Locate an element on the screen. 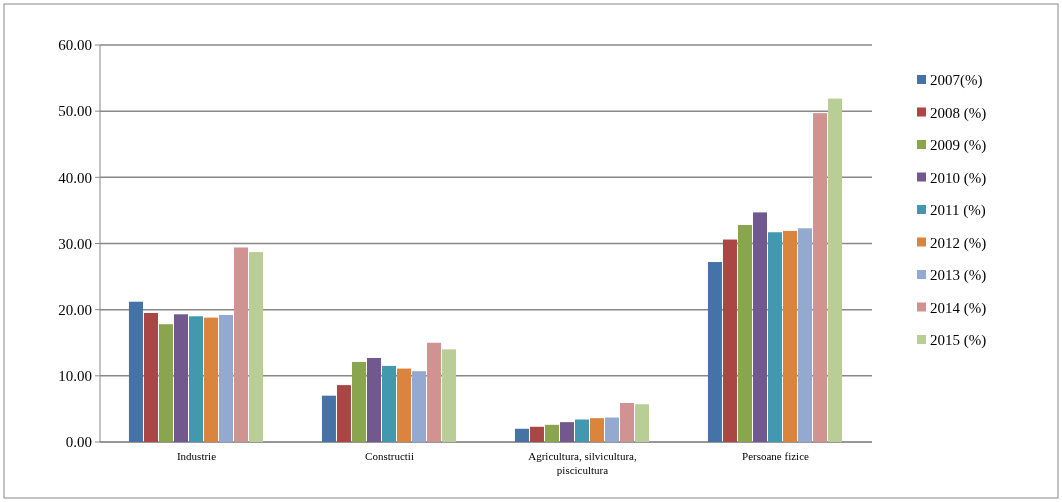 The height and width of the screenshot is (502, 1062). y-tick-label: 30.00 is located at coordinates (75, 243).